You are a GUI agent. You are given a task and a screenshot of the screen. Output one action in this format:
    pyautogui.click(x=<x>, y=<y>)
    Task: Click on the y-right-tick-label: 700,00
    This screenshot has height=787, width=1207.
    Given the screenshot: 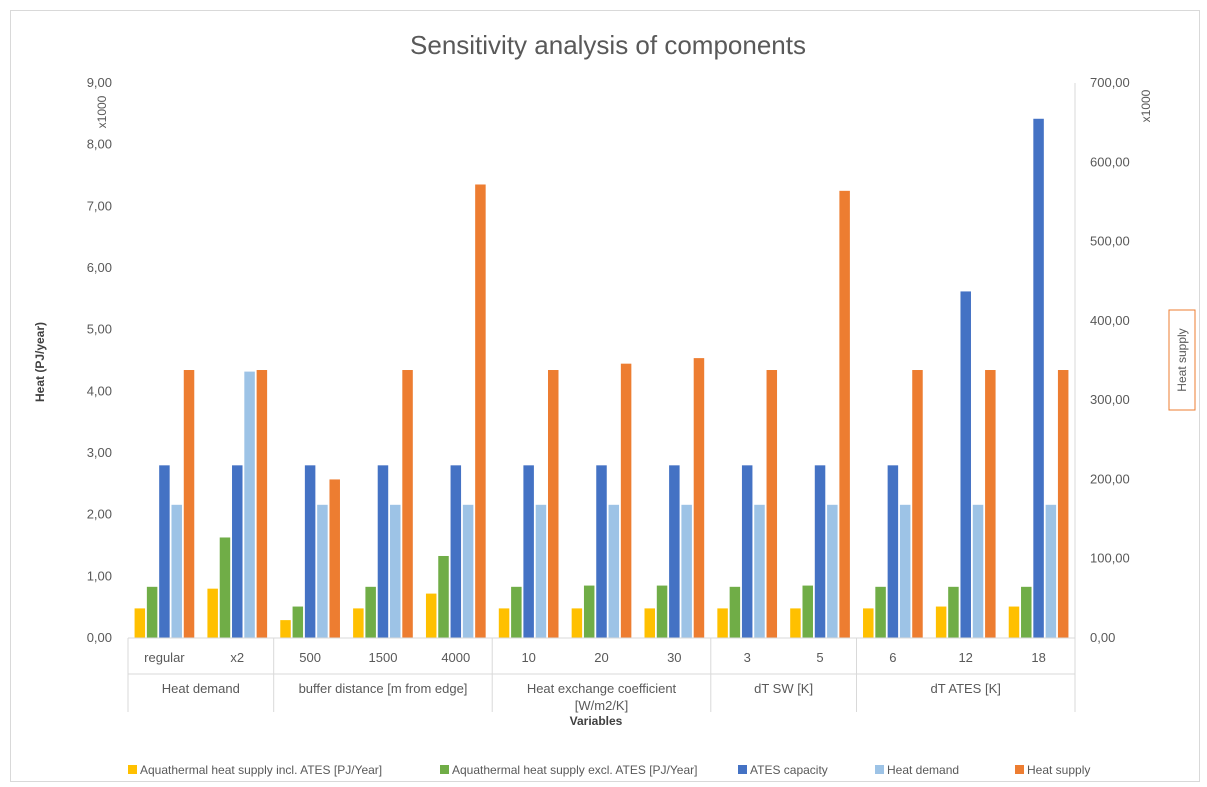 What is the action you would take?
    pyautogui.click(x=1110, y=82)
    